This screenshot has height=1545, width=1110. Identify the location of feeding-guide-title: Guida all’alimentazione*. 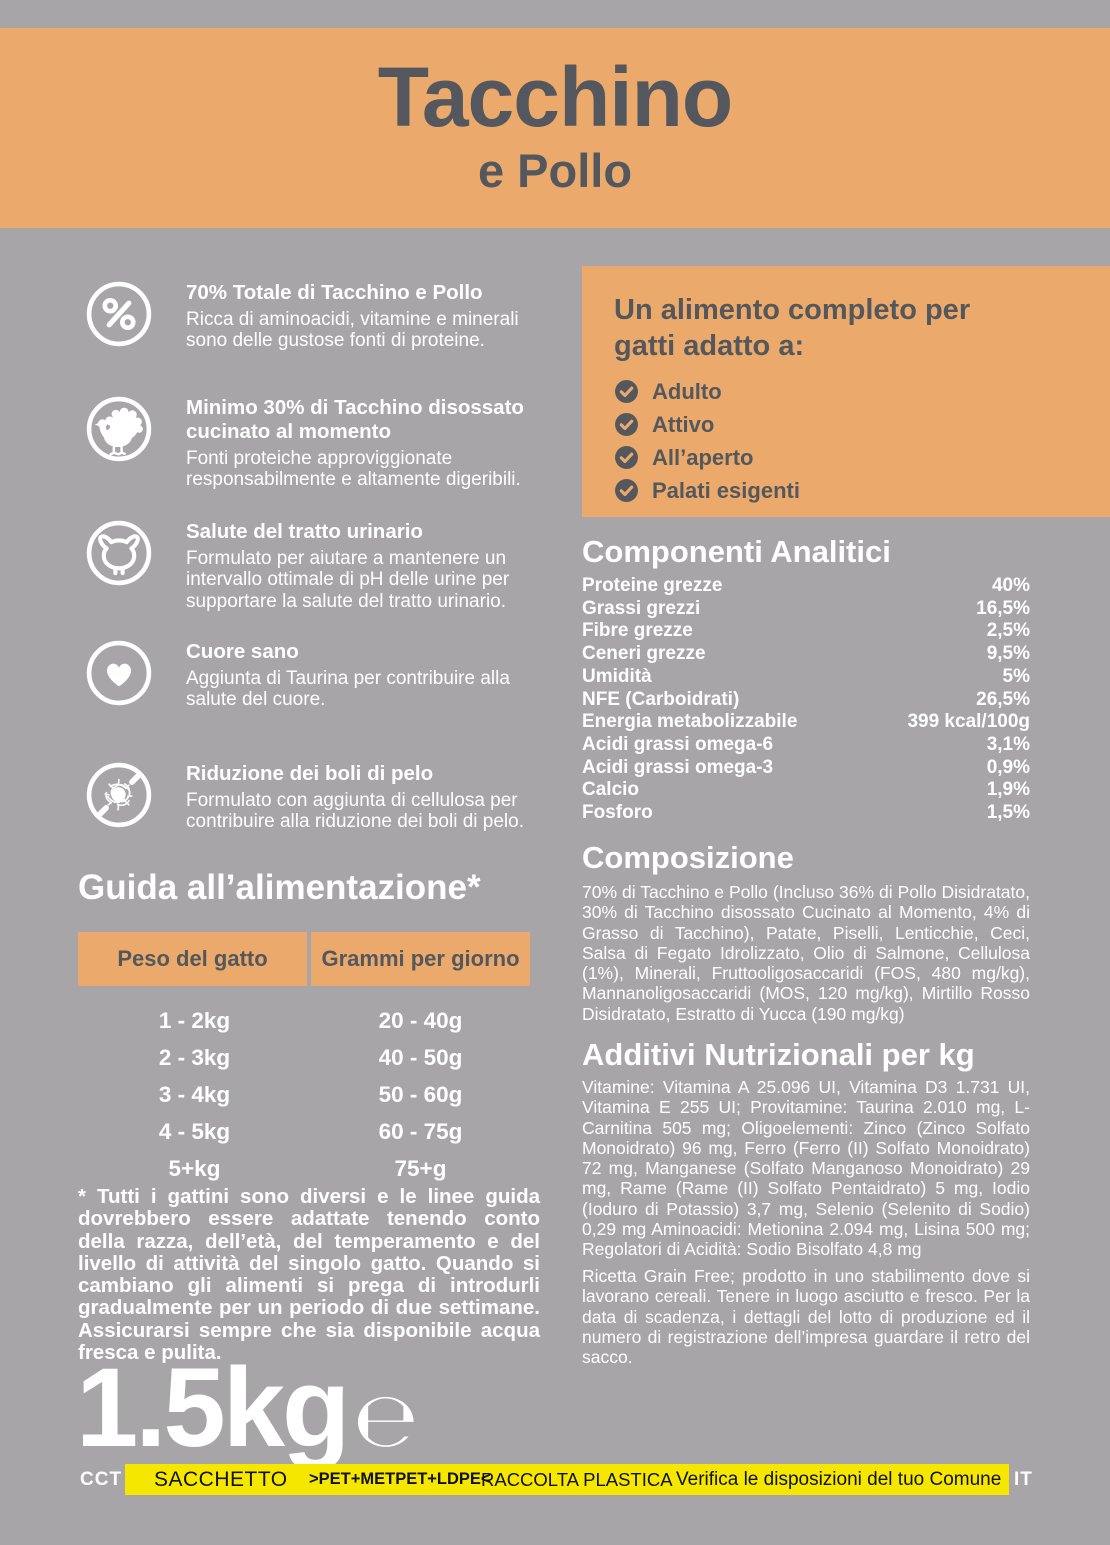
(279, 887).